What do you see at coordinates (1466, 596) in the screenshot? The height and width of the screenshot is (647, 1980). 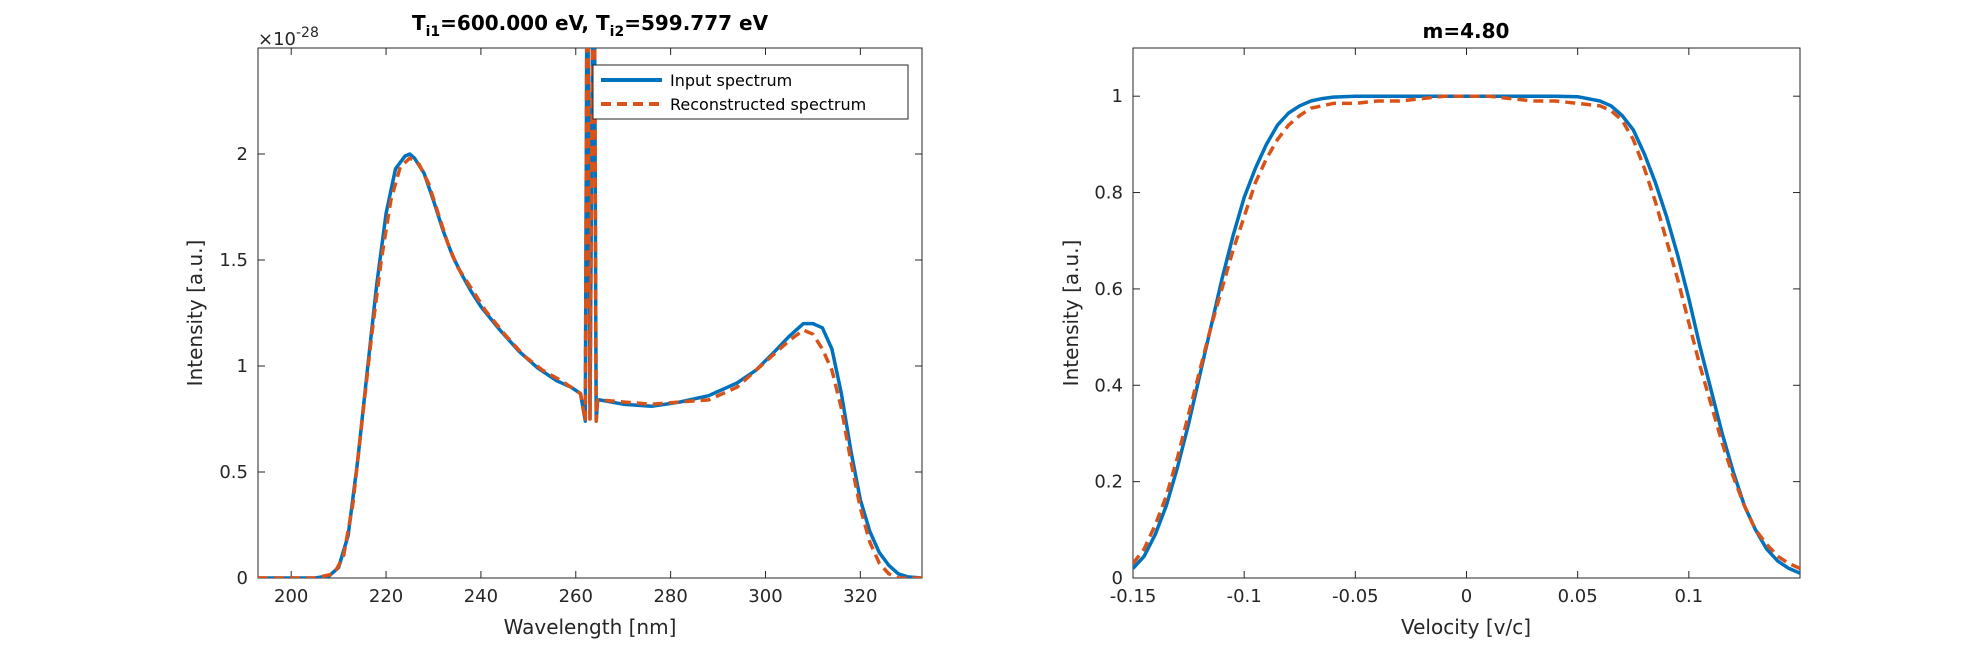 I see `x-tick-label: 0` at bounding box center [1466, 596].